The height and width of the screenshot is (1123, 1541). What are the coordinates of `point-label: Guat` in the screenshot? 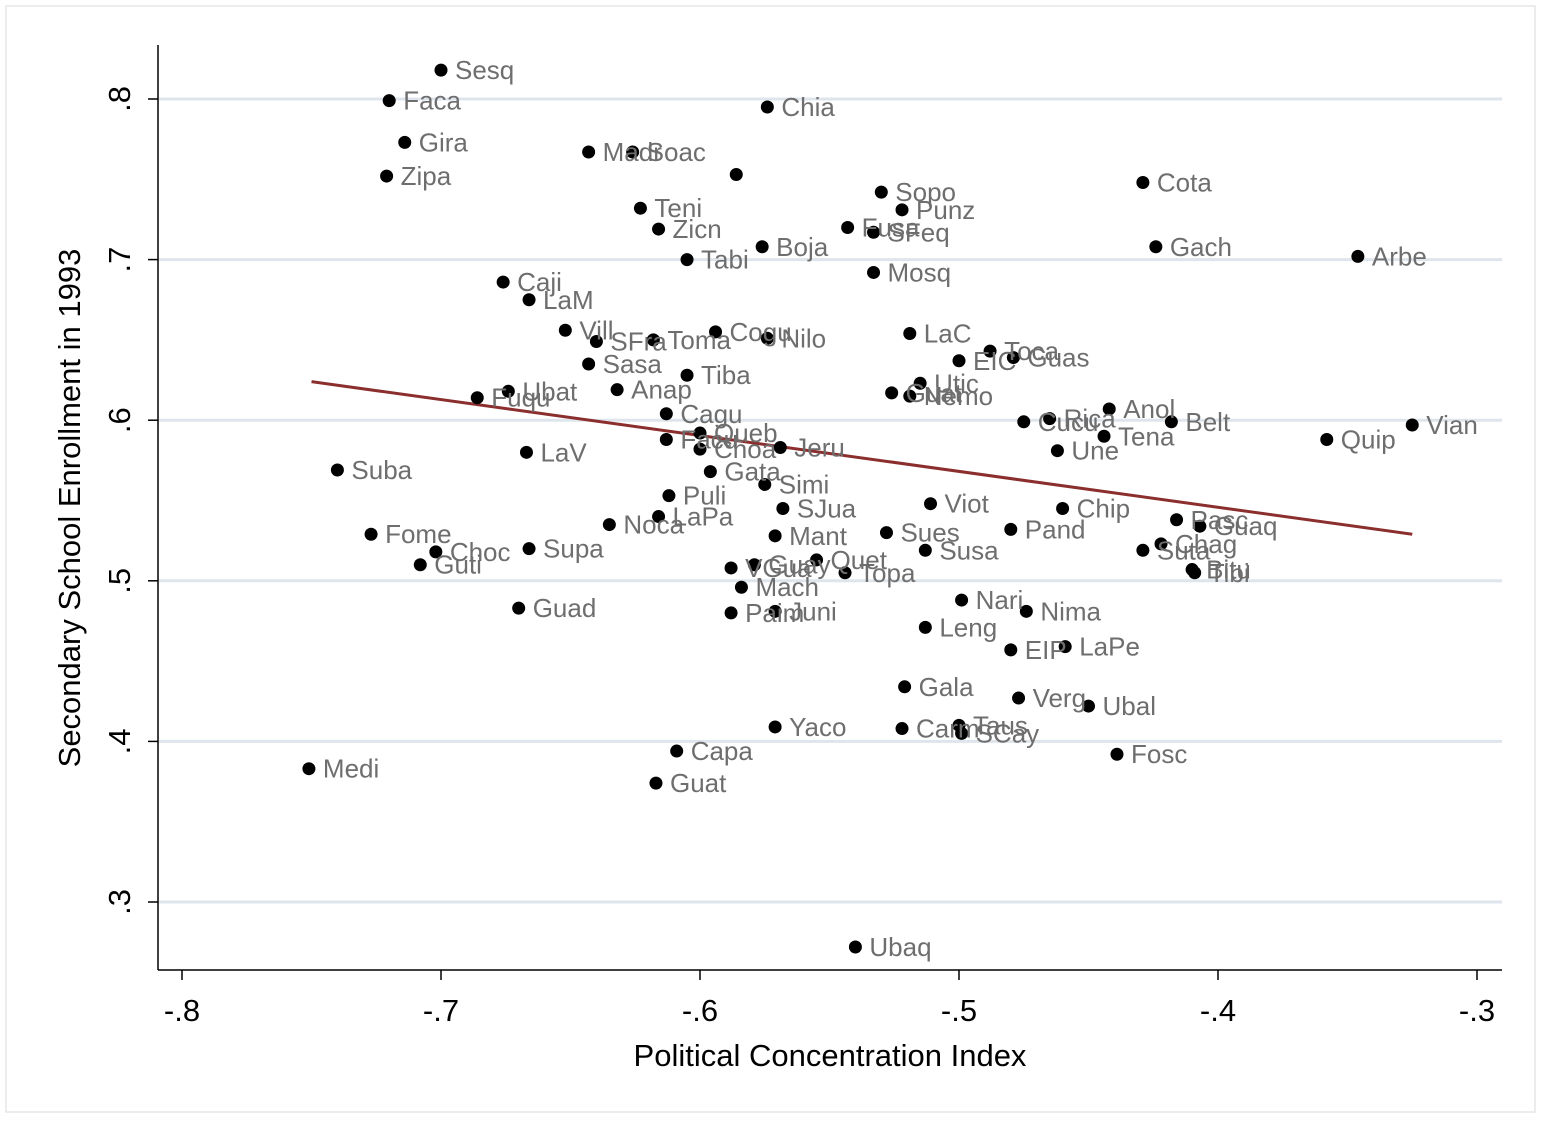 It's located at (934, 393).